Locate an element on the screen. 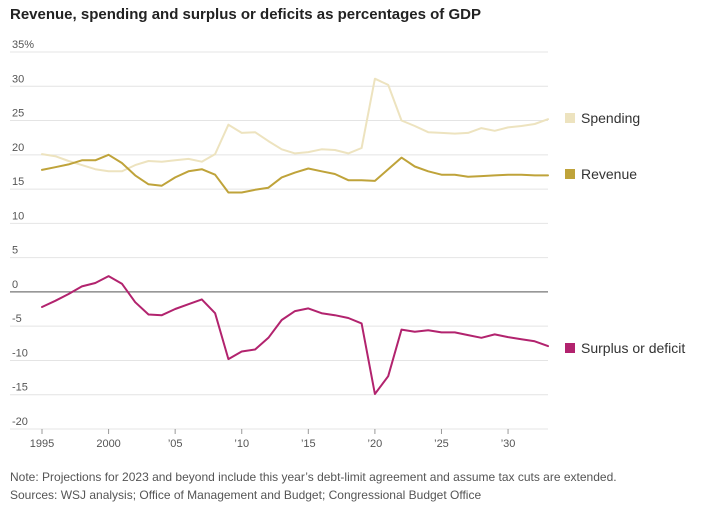 This screenshot has height=511, width=703. legend: Spending Revenue Surplus or deficit is located at coordinates (625, 233).